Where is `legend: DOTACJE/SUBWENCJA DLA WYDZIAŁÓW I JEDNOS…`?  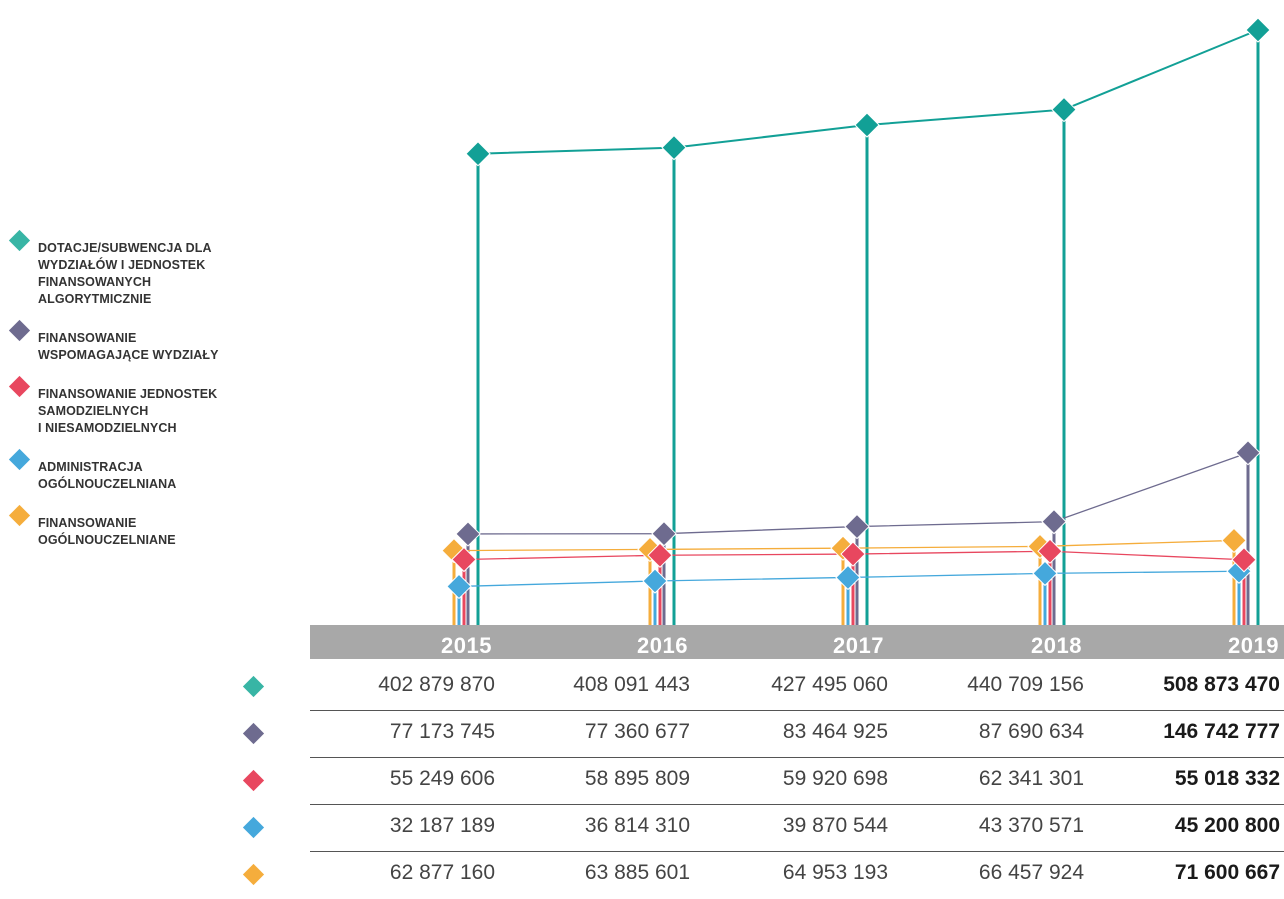
legend: DOTACJE/SUBWENCJA DLA WYDZIAŁÓW I JEDNOS… is located at coordinates (138, 396).